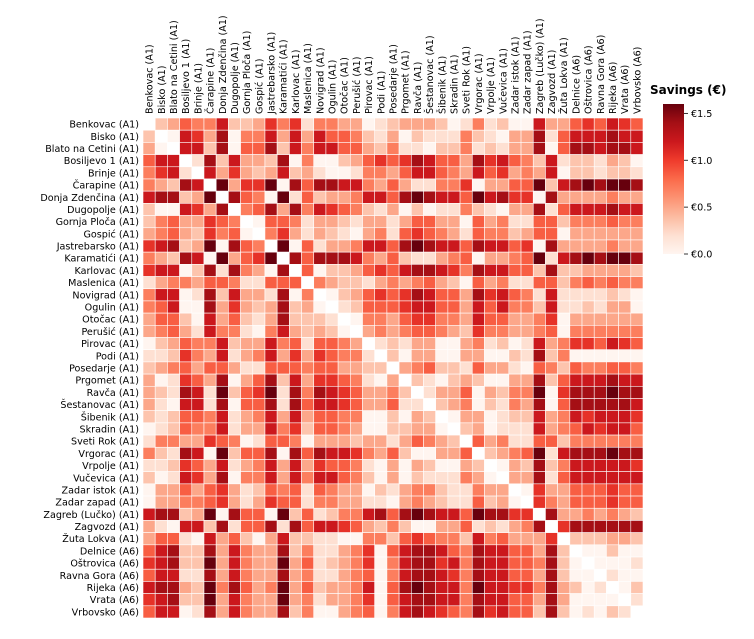 This screenshot has height=639, width=754. What do you see at coordinates (503, 81) in the screenshot?
I see `column-label: Vučevica (A1)` at bounding box center [503, 81].